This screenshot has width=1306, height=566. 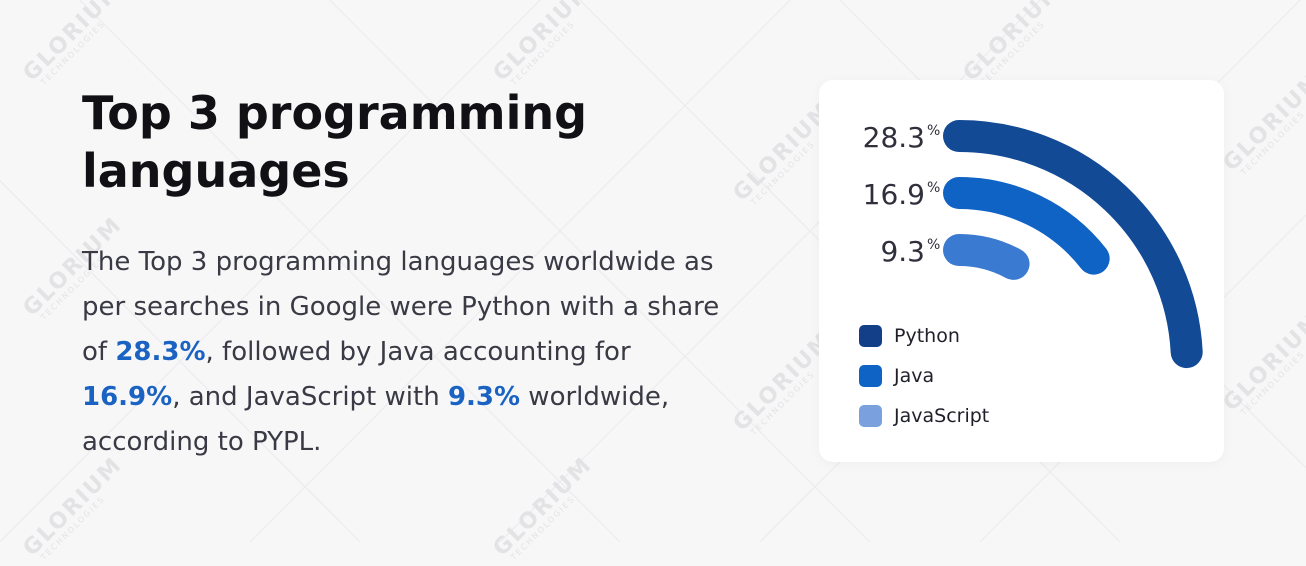 What do you see at coordinates (127, 397) in the screenshot?
I see `highlight-java-share: 16.9%` at bounding box center [127, 397].